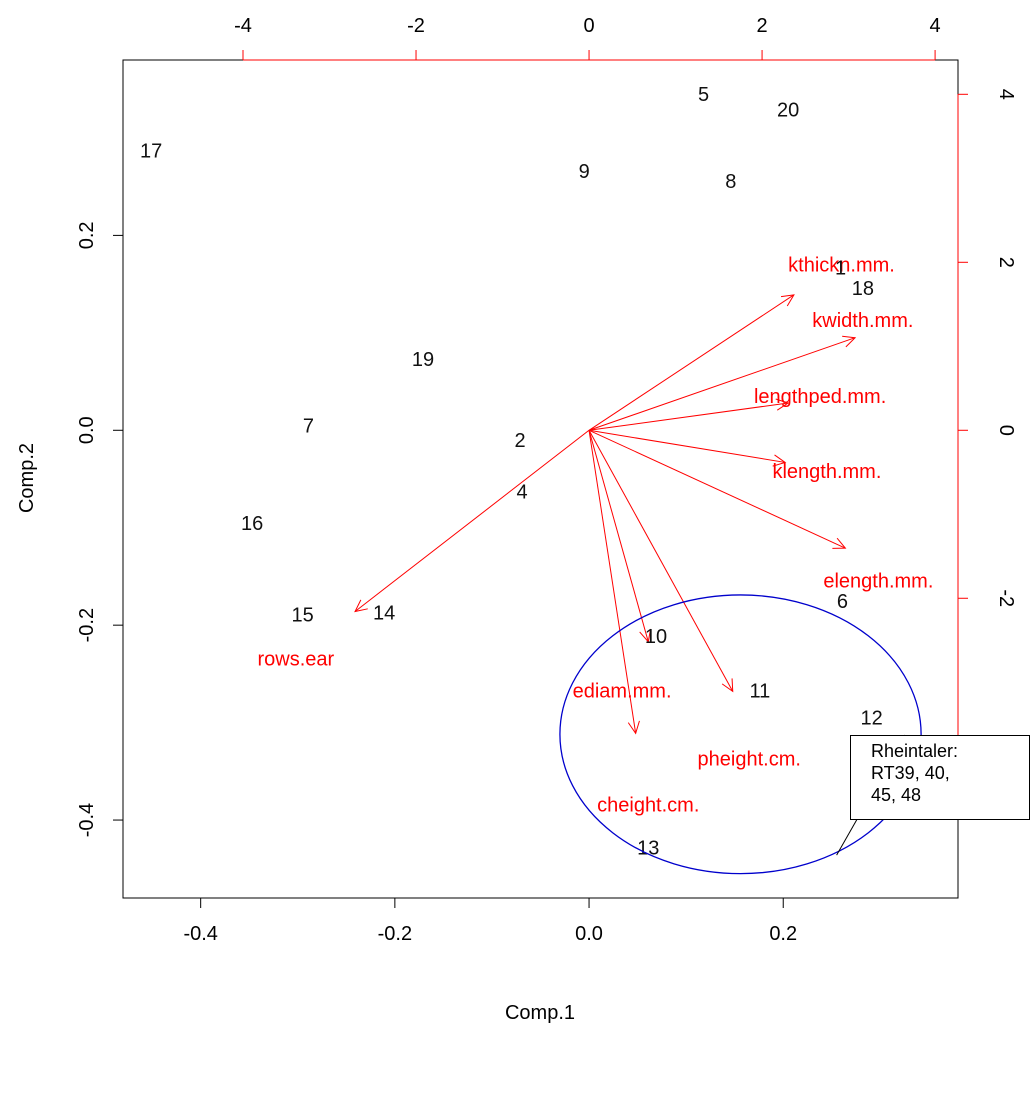 This screenshot has width=1034, height=1098. What do you see at coordinates (863, 289) in the screenshot?
I see `observation-label: 18` at bounding box center [863, 289].